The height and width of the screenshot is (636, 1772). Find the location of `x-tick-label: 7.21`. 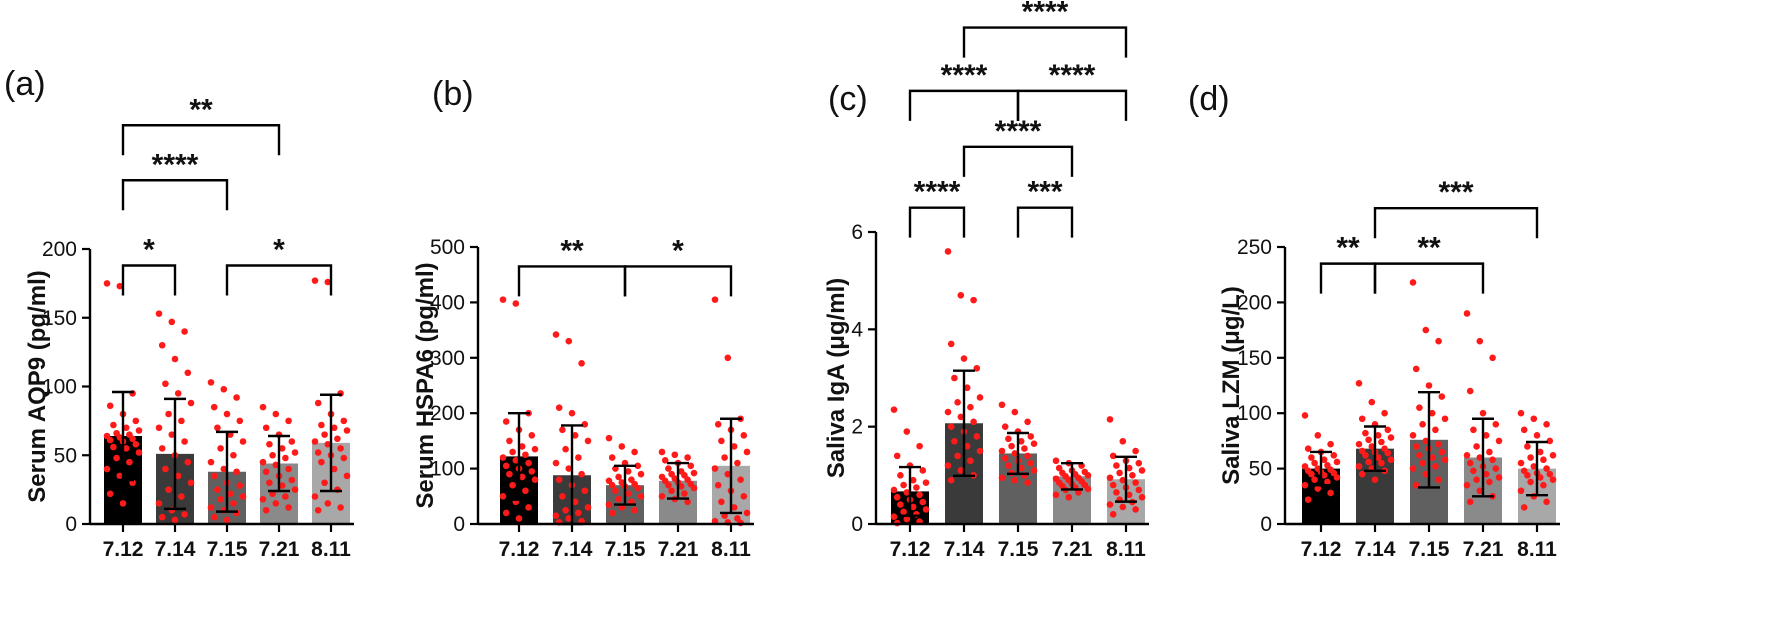

x-tick-label: 7.21 is located at coordinates (279, 549).